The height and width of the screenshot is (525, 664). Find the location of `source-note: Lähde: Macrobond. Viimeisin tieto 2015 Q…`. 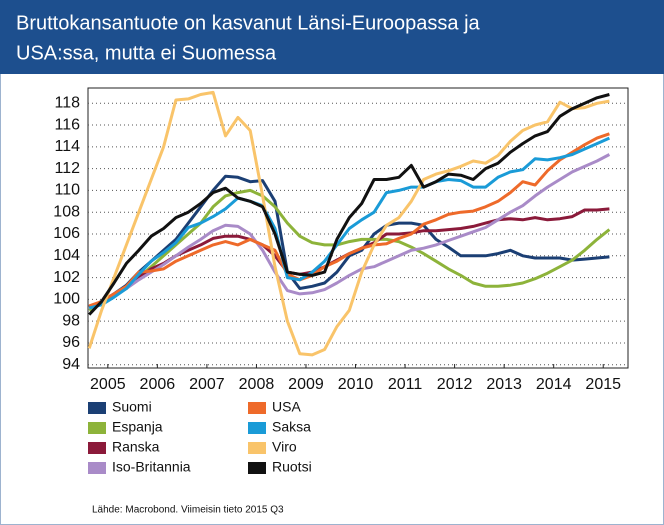

source-note: Lähde: Macrobond. Viimeisin tieto 2015 Q… is located at coordinates (188, 510).